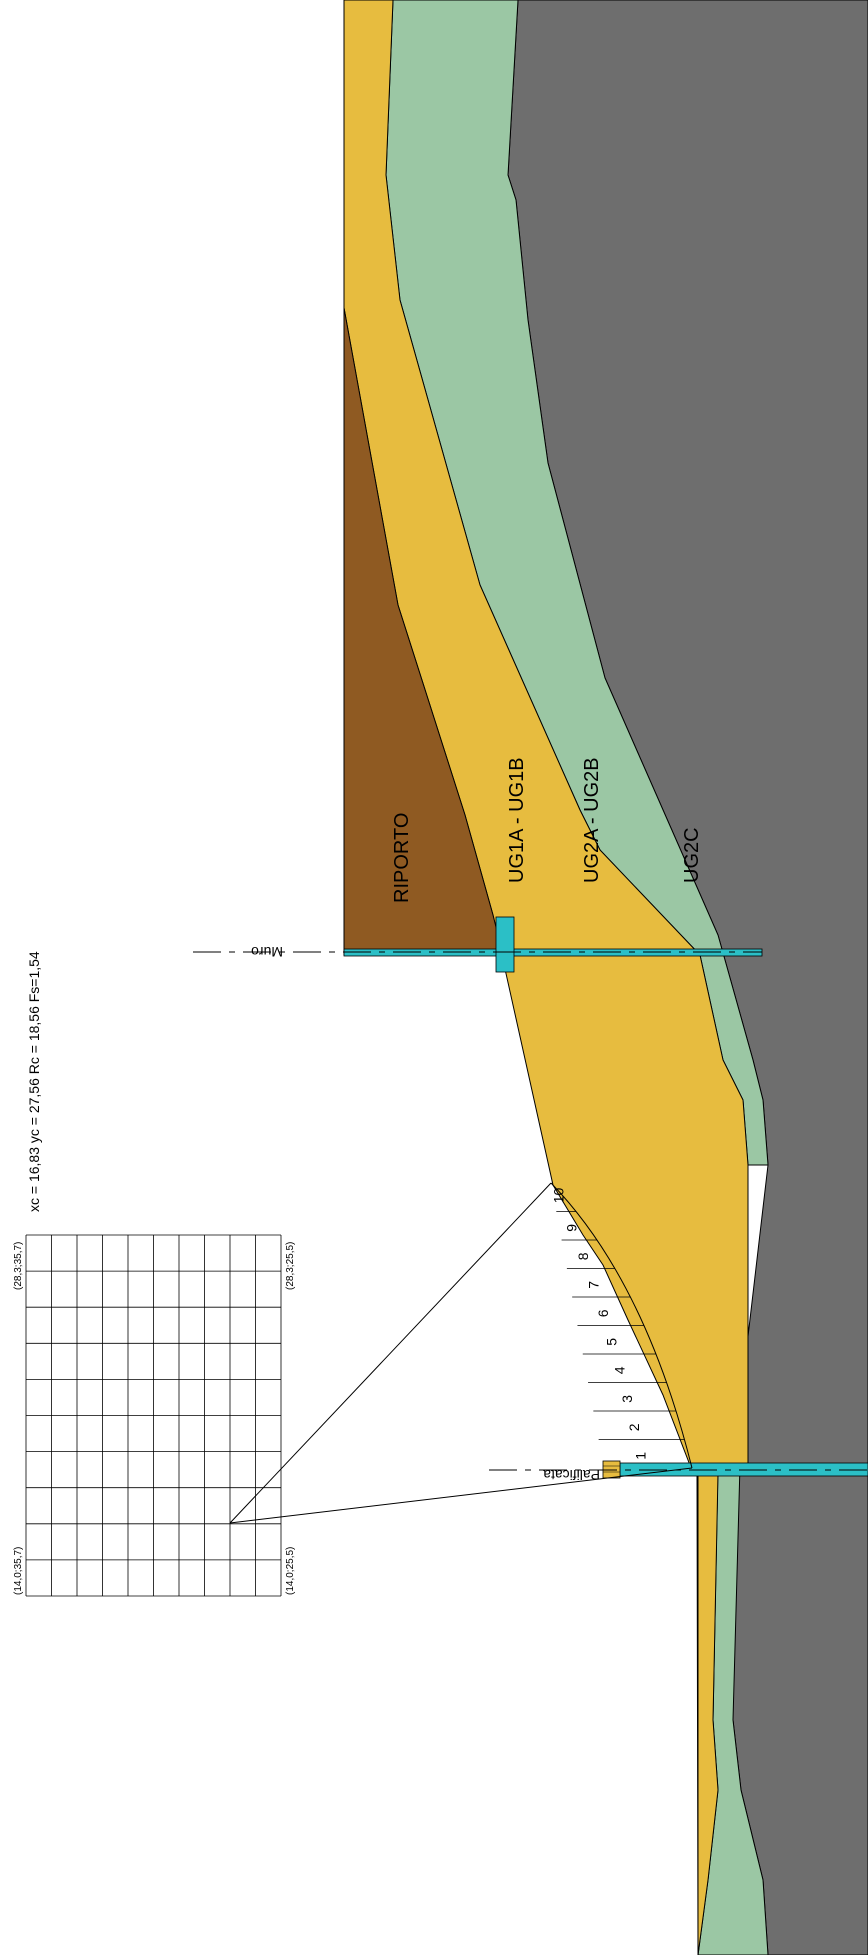 Image resolution: width=868 pixels, height=1960 pixels. Describe the element at coordinates (692, 855) in the screenshot. I see `label-ug2c: UG2C` at that location.